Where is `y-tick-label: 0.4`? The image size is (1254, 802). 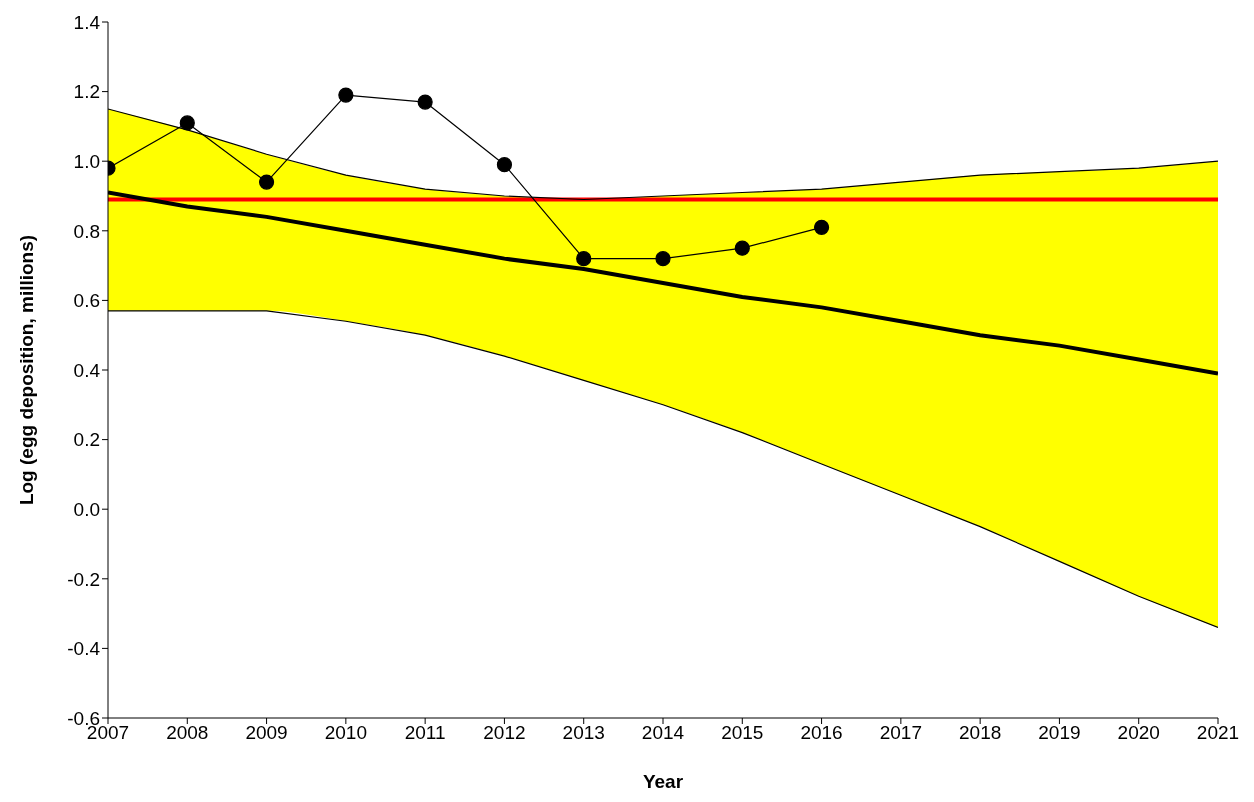 y-tick-label: 0.4 is located at coordinates (87, 370).